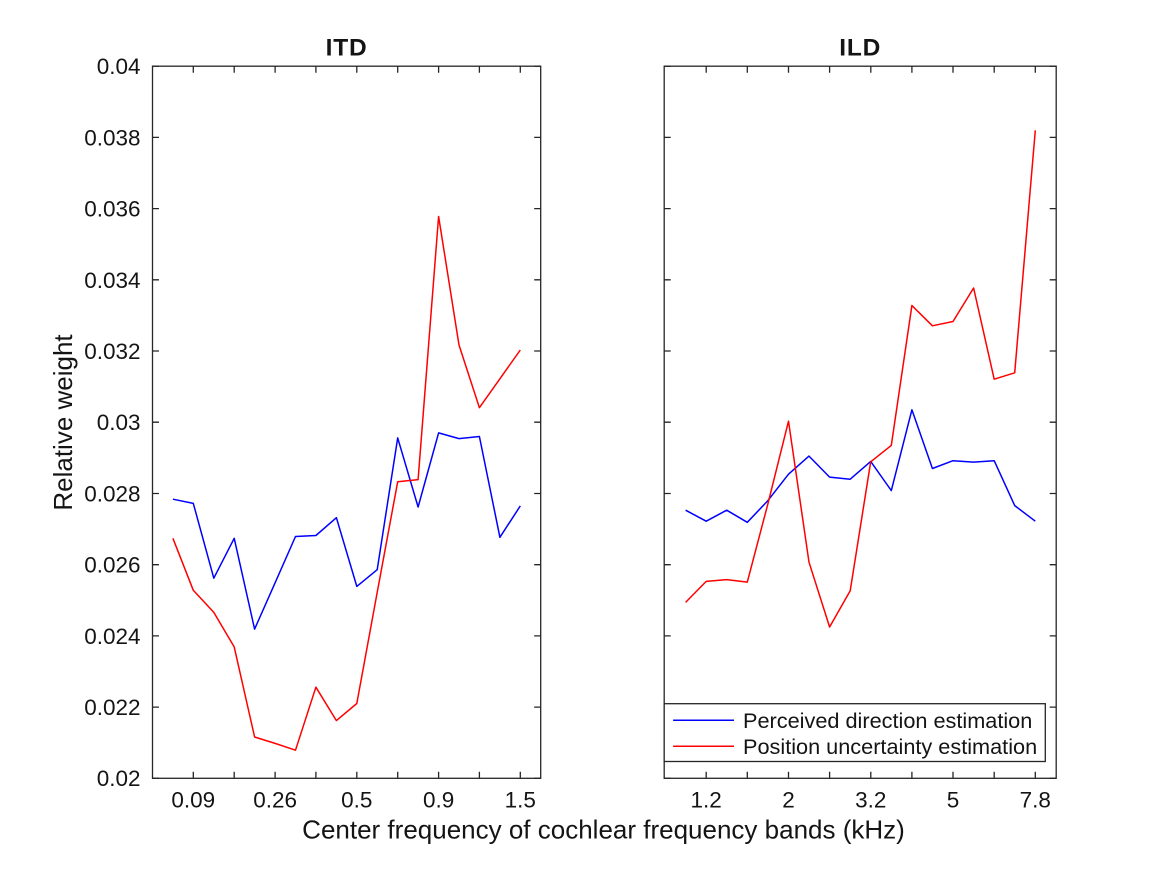 The height and width of the screenshot is (880, 1167). Describe the element at coordinates (63, 422) in the screenshot. I see `svg-text: Relative weight` at that location.